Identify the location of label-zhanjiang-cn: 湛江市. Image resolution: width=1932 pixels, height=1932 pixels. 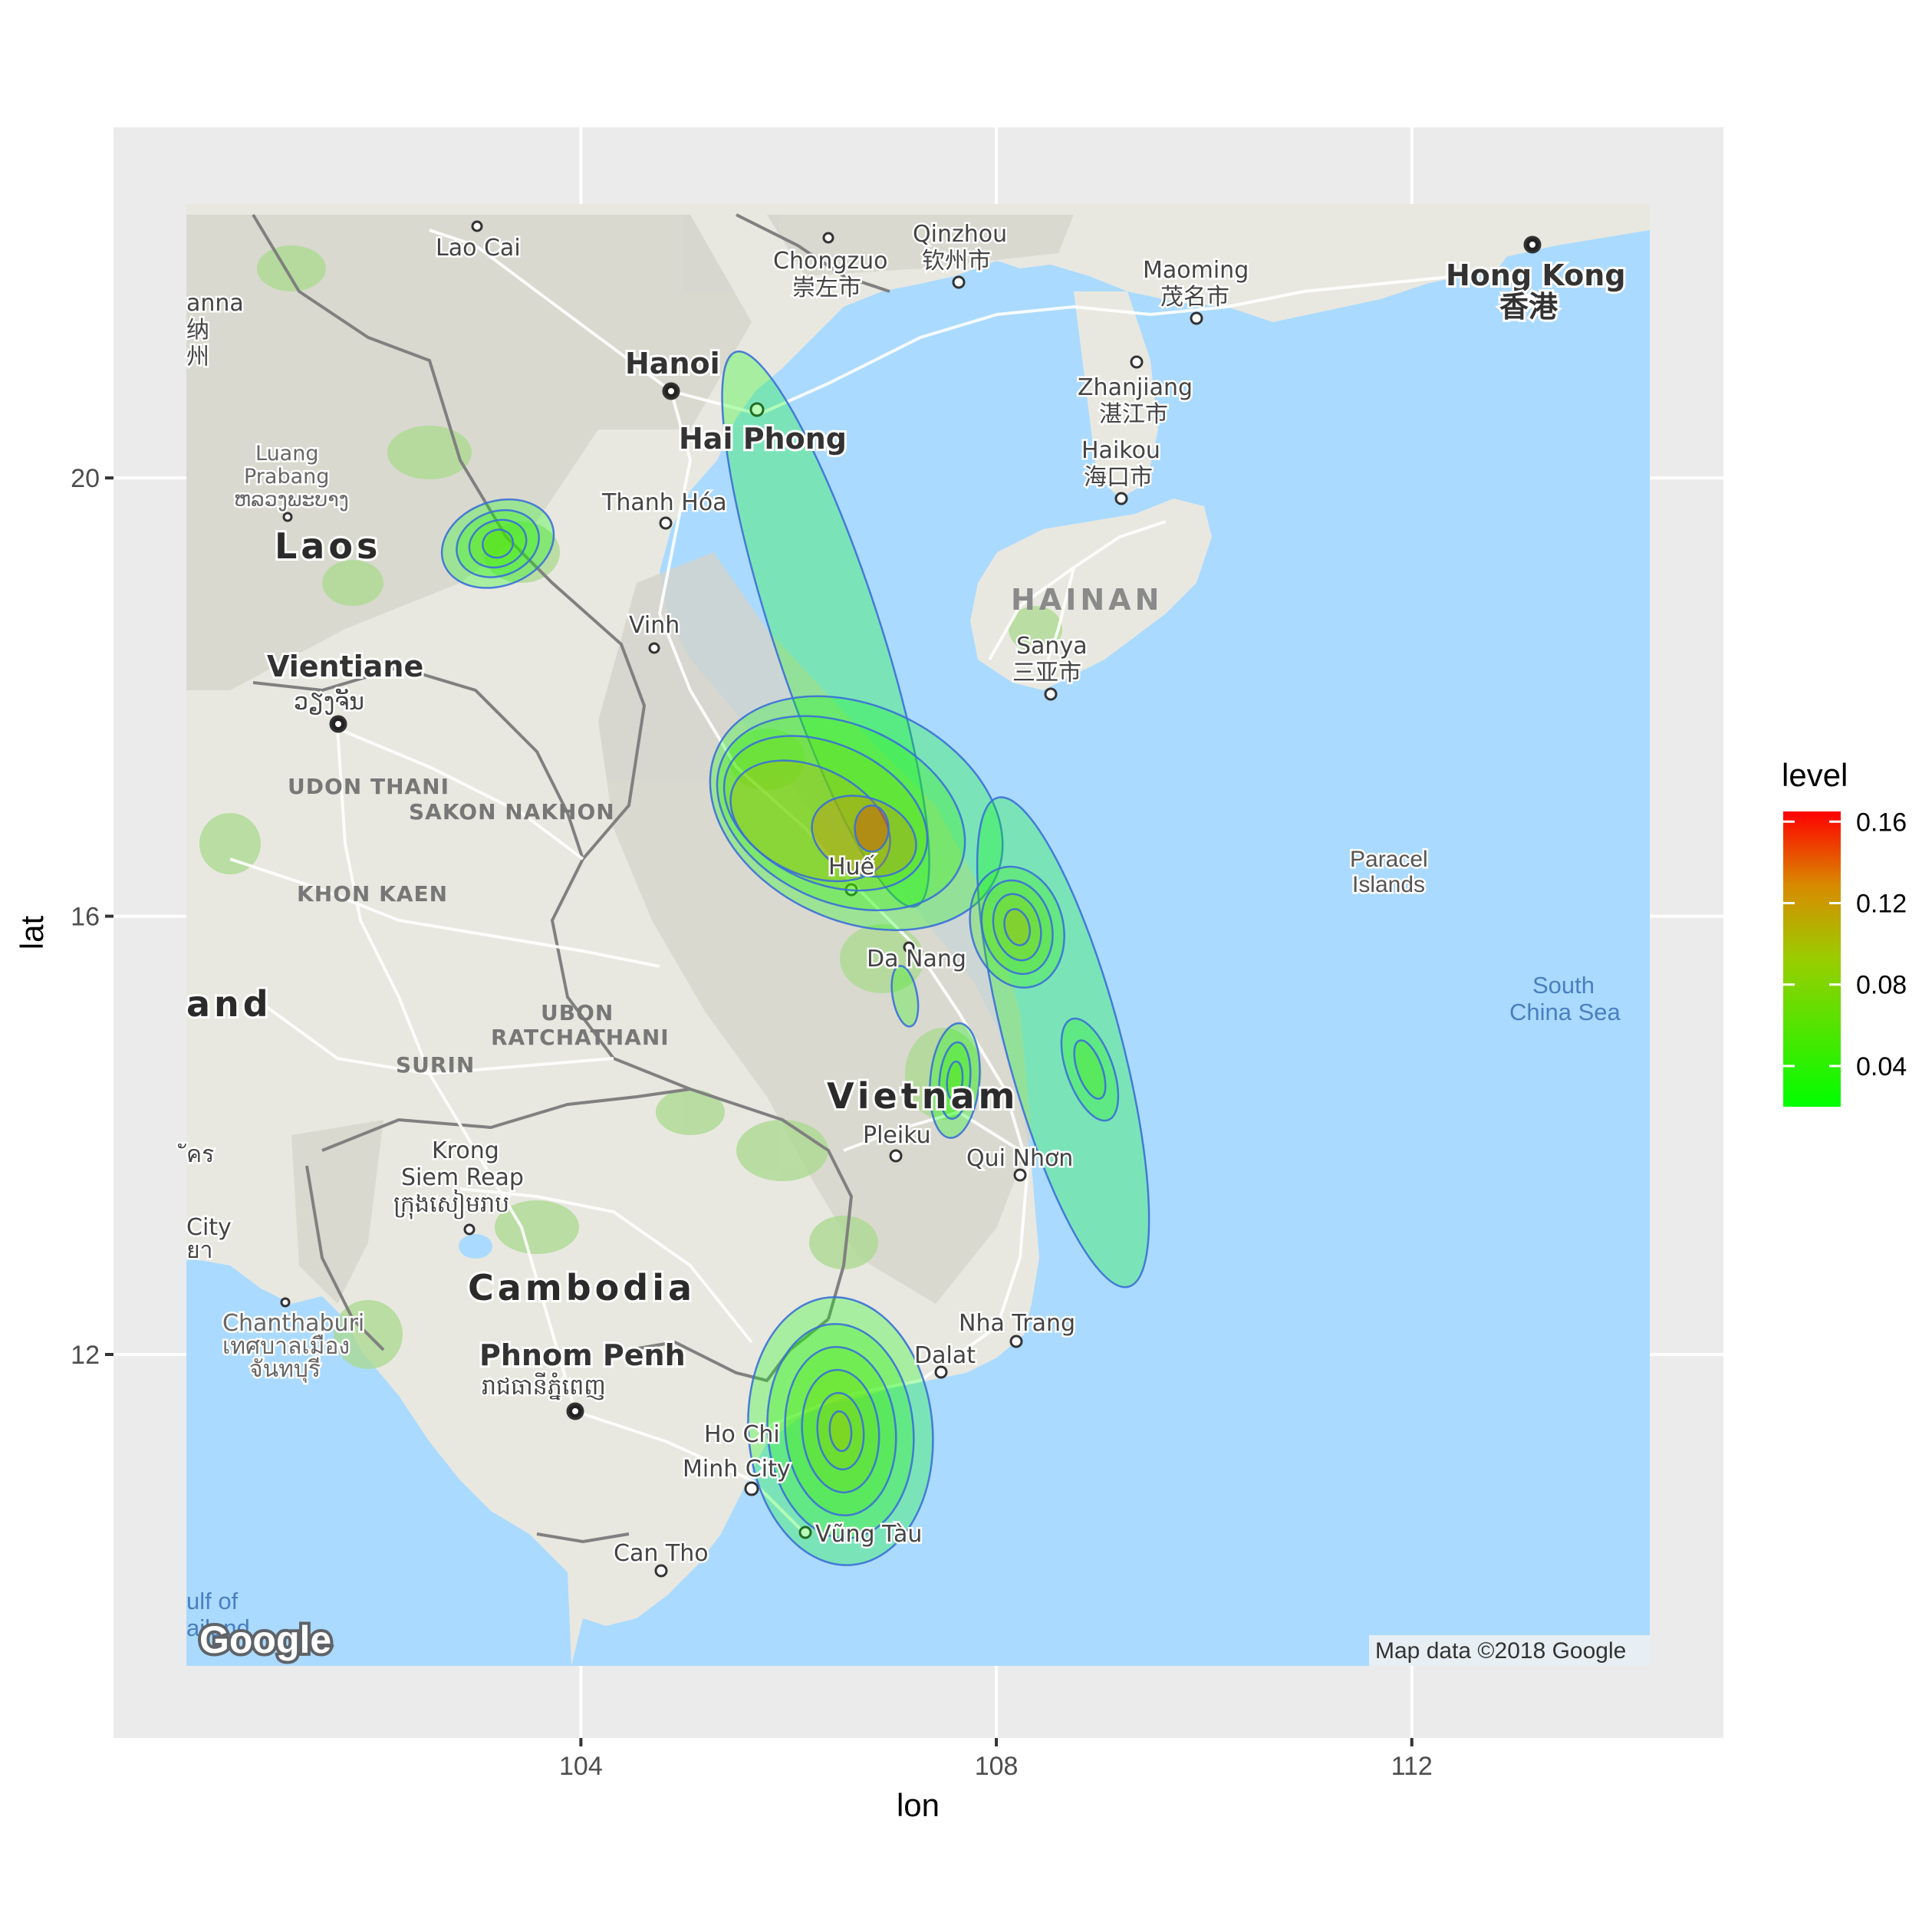
(1133, 414).